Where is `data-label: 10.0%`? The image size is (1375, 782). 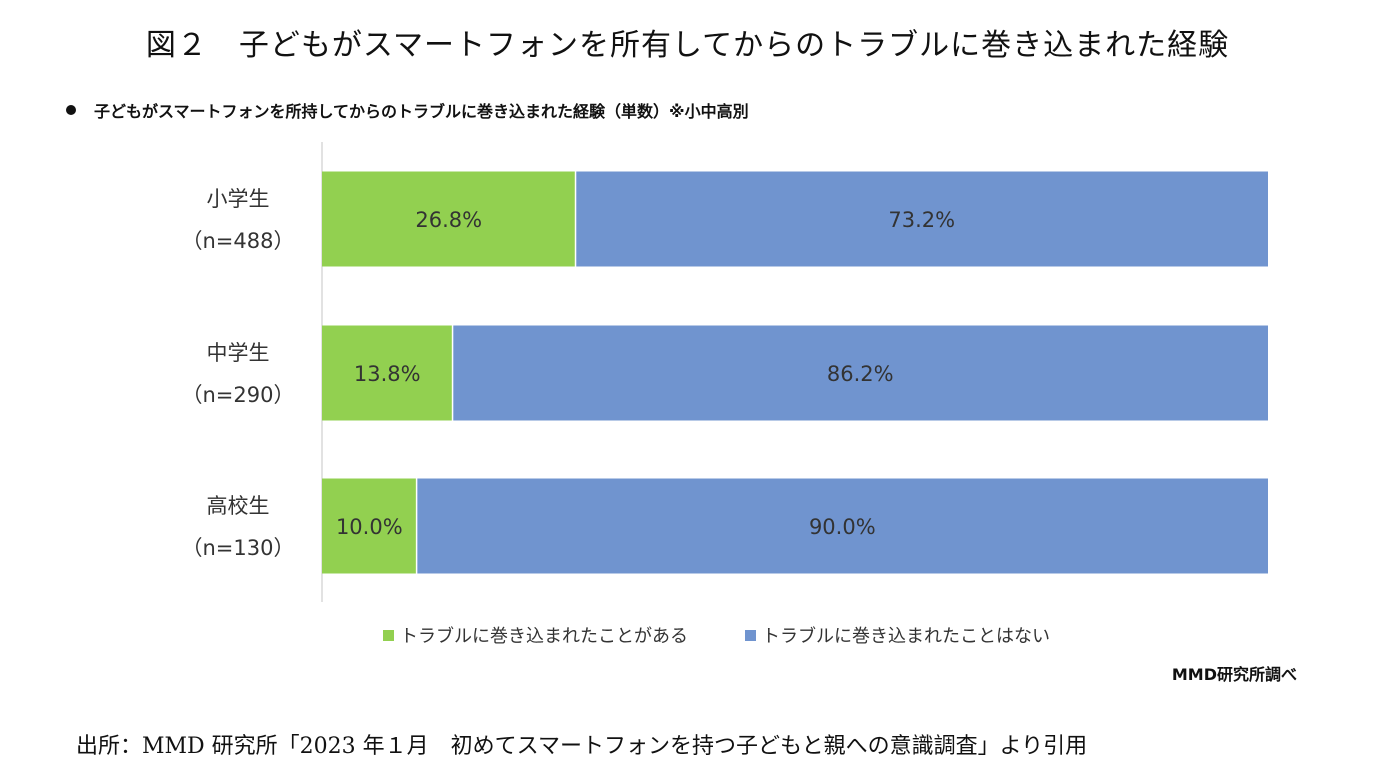 data-label: 10.0% is located at coordinates (369, 527).